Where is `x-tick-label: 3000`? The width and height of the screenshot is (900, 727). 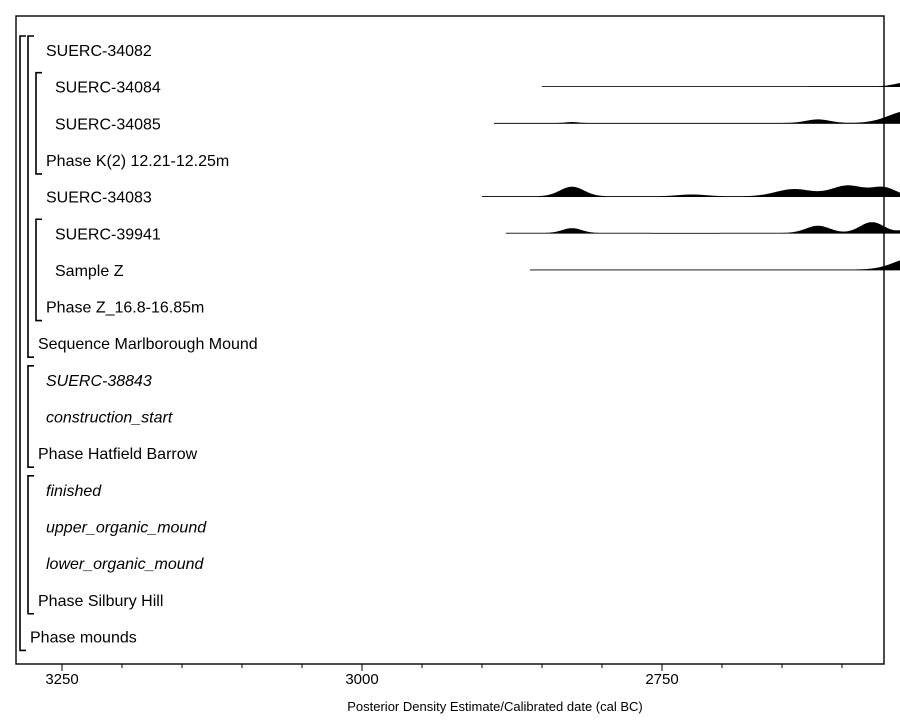
x-tick-label: 3000 is located at coordinates (361, 679).